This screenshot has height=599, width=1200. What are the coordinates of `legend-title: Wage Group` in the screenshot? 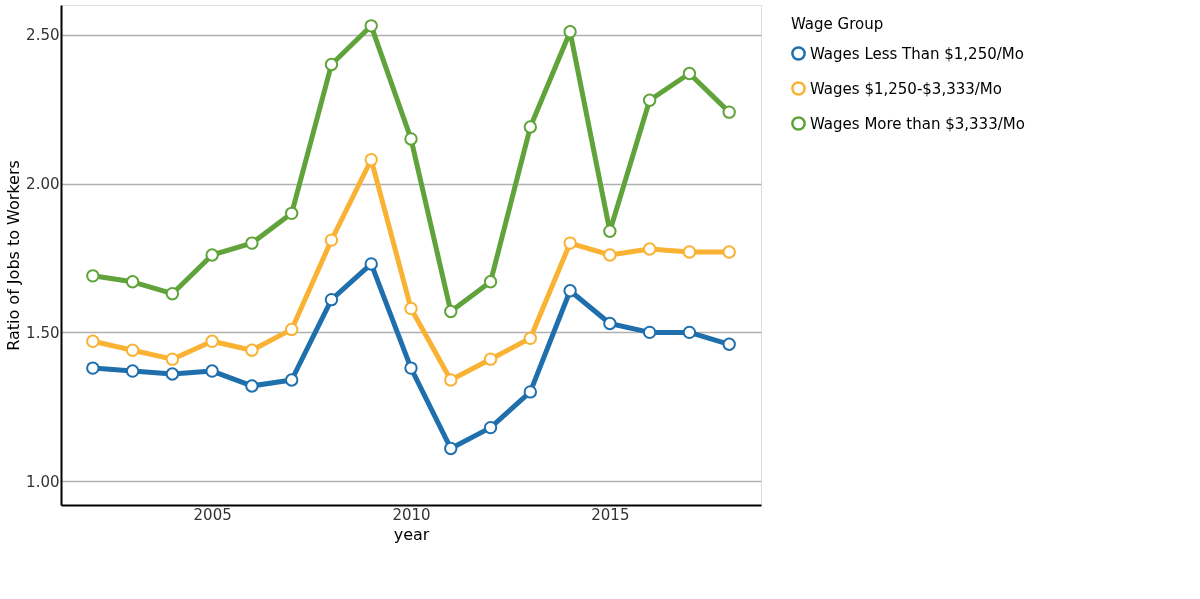 It's located at (837, 24).